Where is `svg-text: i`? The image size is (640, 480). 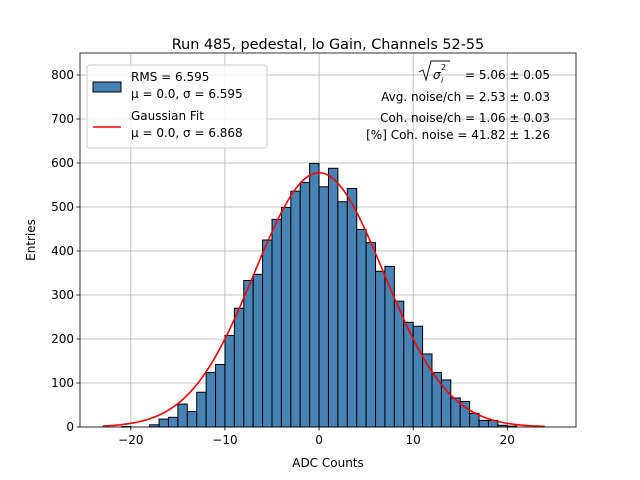
svg-text: i is located at coordinates (442, 80).